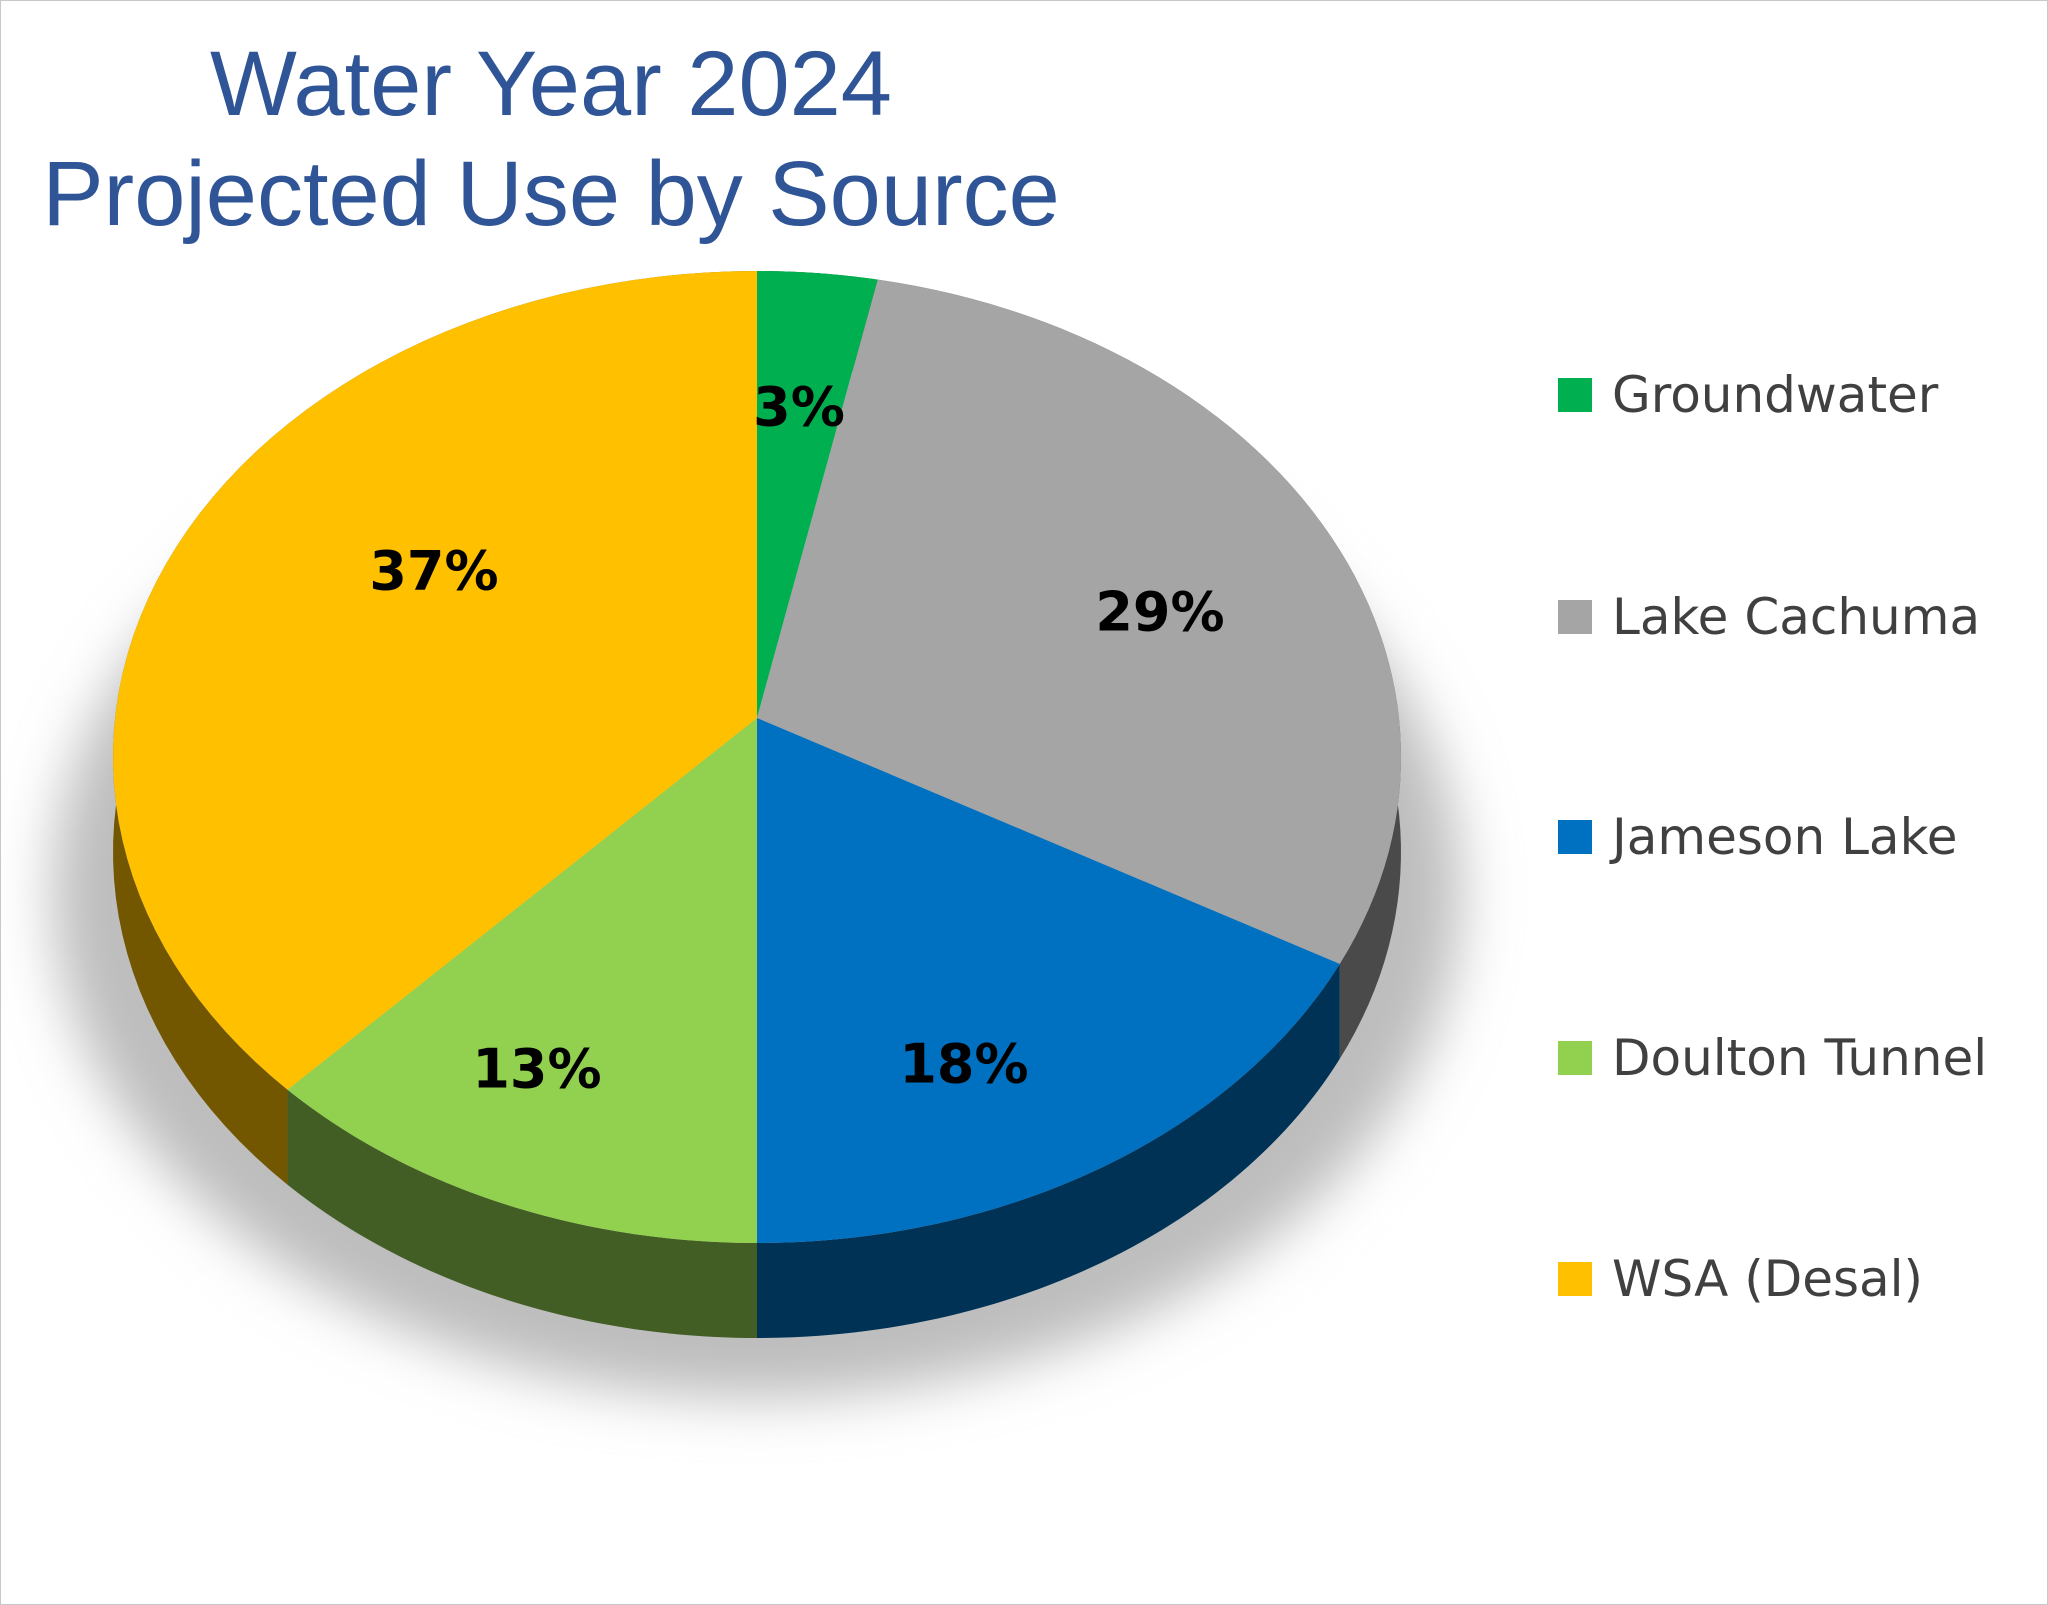 The width and height of the screenshot is (2048, 1605). What do you see at coordinates (1796, 617) in the screenshot?
I see `legend-label: Lake Cachuma` at bounding box center [1796, 617].